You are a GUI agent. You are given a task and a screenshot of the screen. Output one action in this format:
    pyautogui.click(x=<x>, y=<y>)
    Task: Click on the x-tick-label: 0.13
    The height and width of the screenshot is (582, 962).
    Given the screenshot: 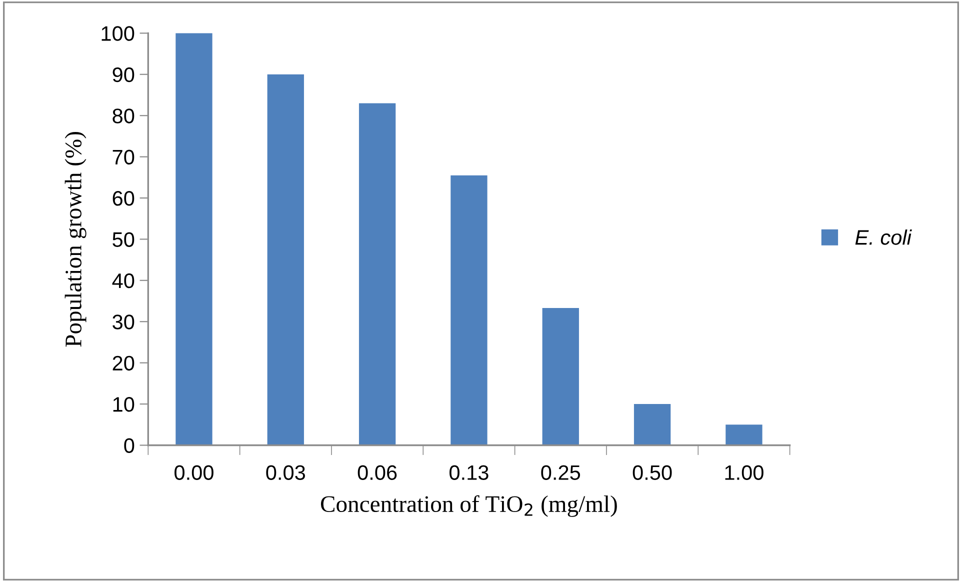 What is the action you would take?
    pyautogui.click(x=469, y=472)
    